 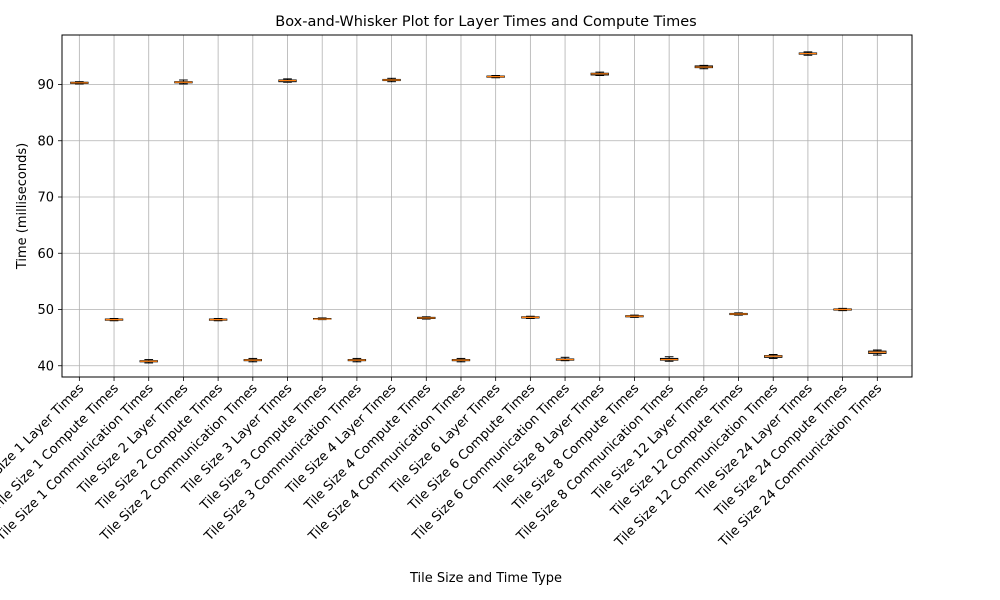 I want to click on y-tick-label: 60, so click(x=45, y=254).